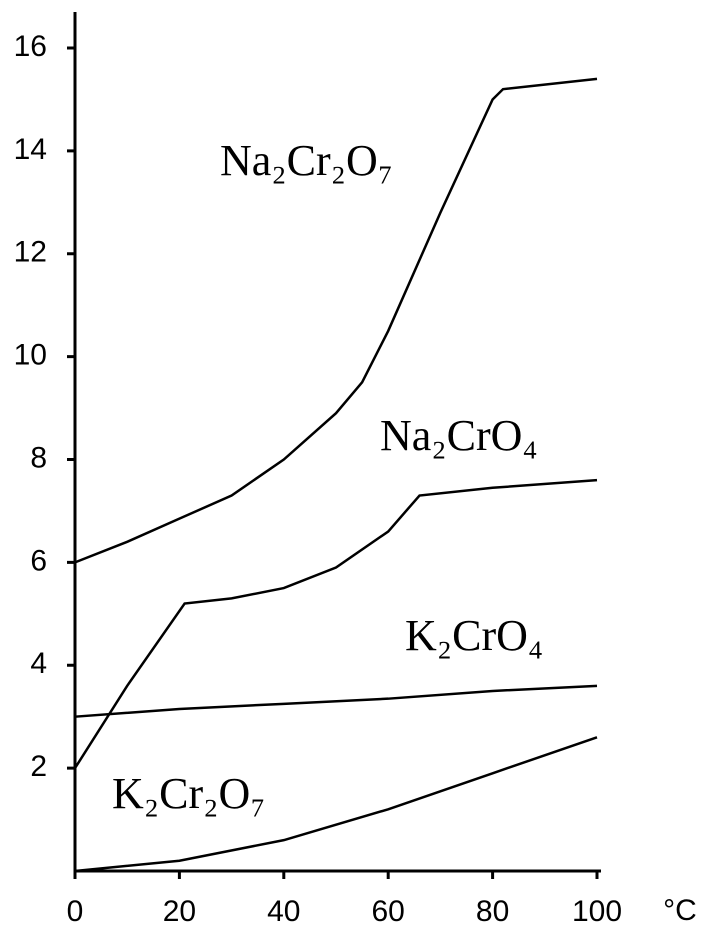  What do you see at coordinates (189, 793) in the screenshot?
I see `series-label: K₂Cr₂O₇` at bounding box center [189, 793].